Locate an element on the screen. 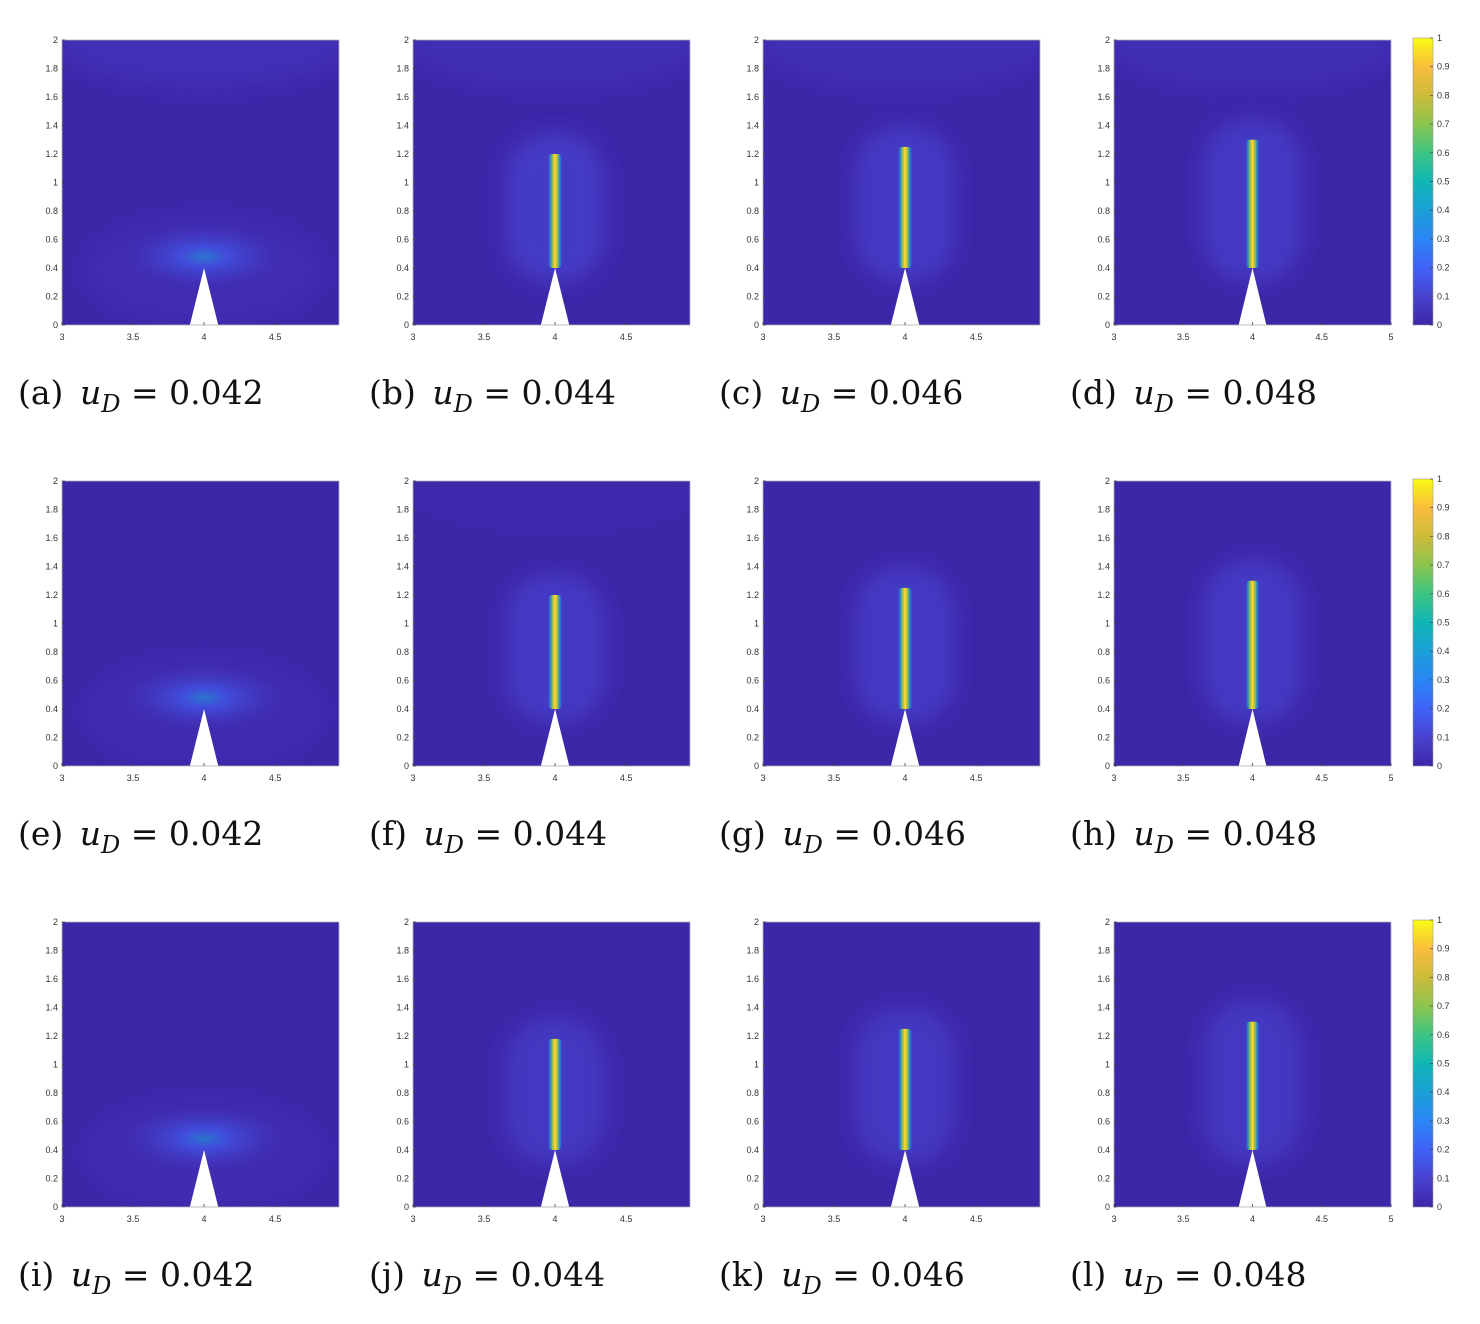  y-tick-label: 0 is located at coordinates (756, 1207).